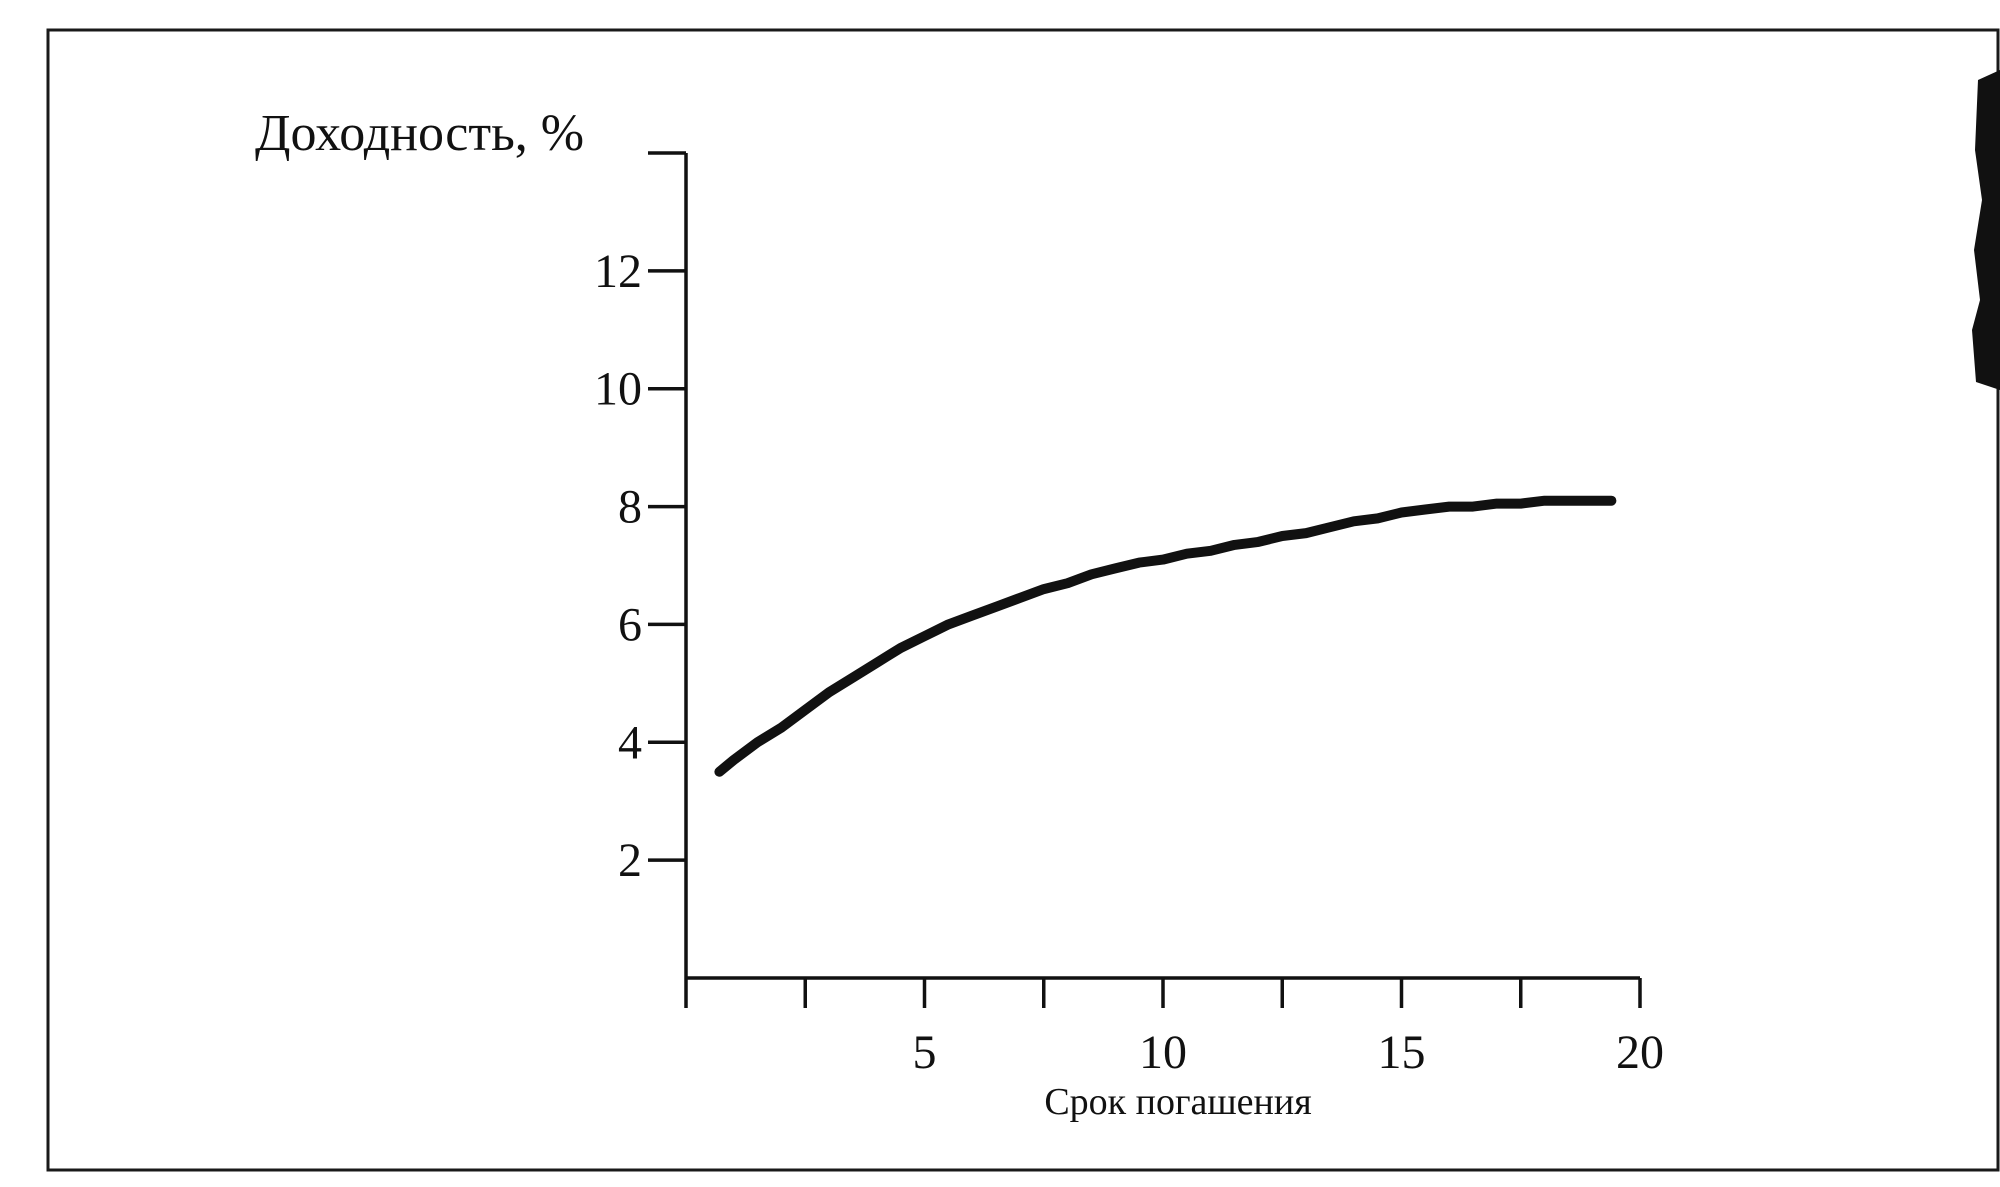  What do you see at coordinates (630, 742) in the screenshot?
I see `y-tick-label: 4` at bounding box center [630, 742].